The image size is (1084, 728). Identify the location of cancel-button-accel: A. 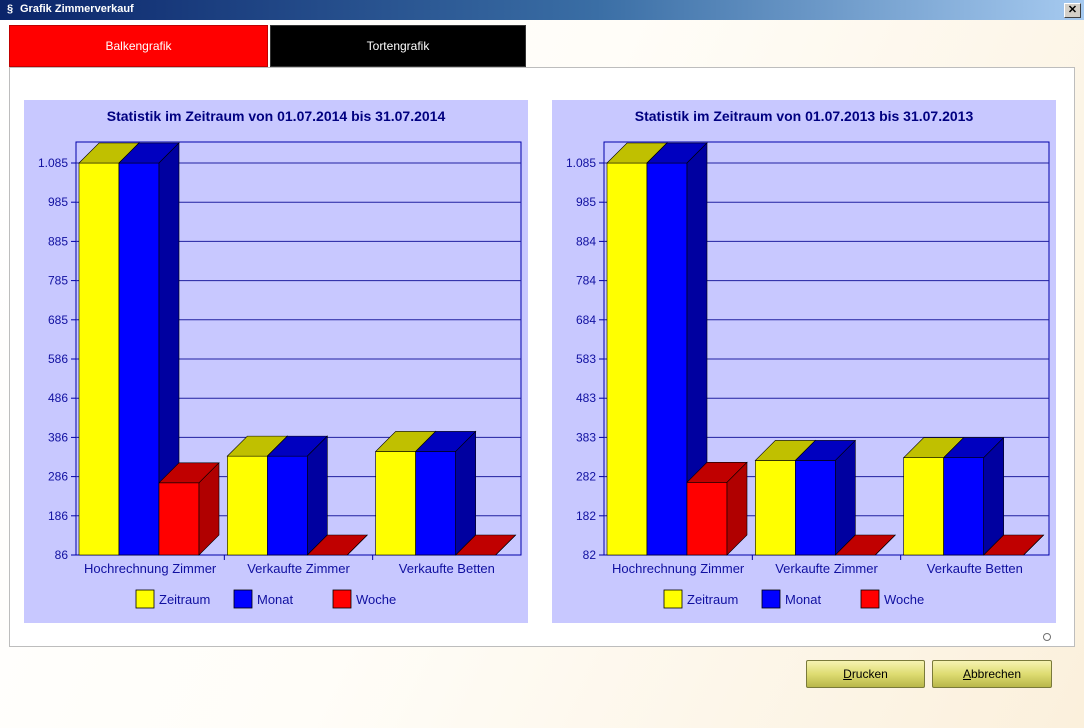
(966, 674).